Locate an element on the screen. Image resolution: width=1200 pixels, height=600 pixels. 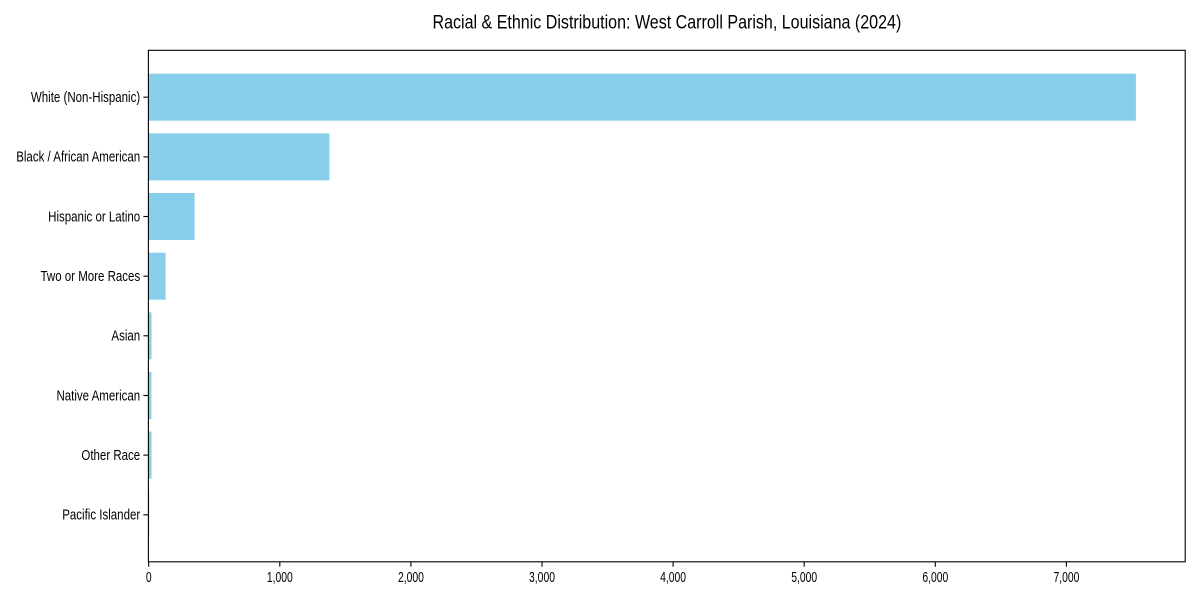
svg-text: 1,000 is located at coordinates (280, 577).